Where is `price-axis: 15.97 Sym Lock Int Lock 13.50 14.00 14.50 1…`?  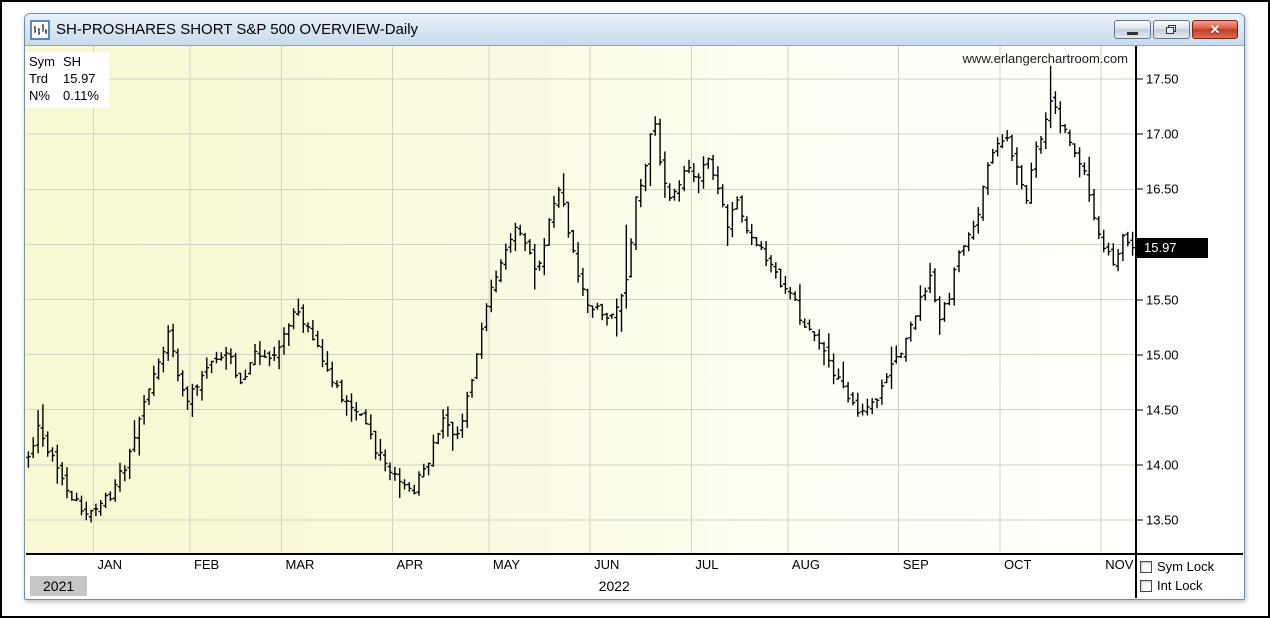
price-axis: 15.97 Sym Lock Int Lock 13.50 14.00 14.50 1… is located at coordinates (1189, 322).